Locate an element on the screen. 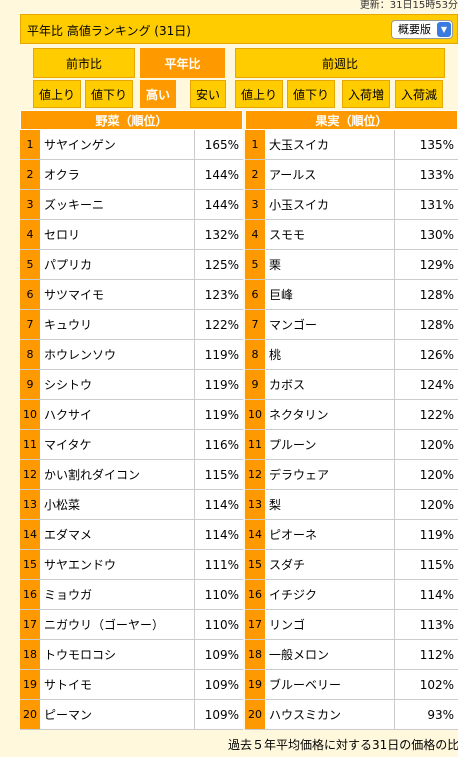  name: トウモロコシ is located at coordinates (117, 655).